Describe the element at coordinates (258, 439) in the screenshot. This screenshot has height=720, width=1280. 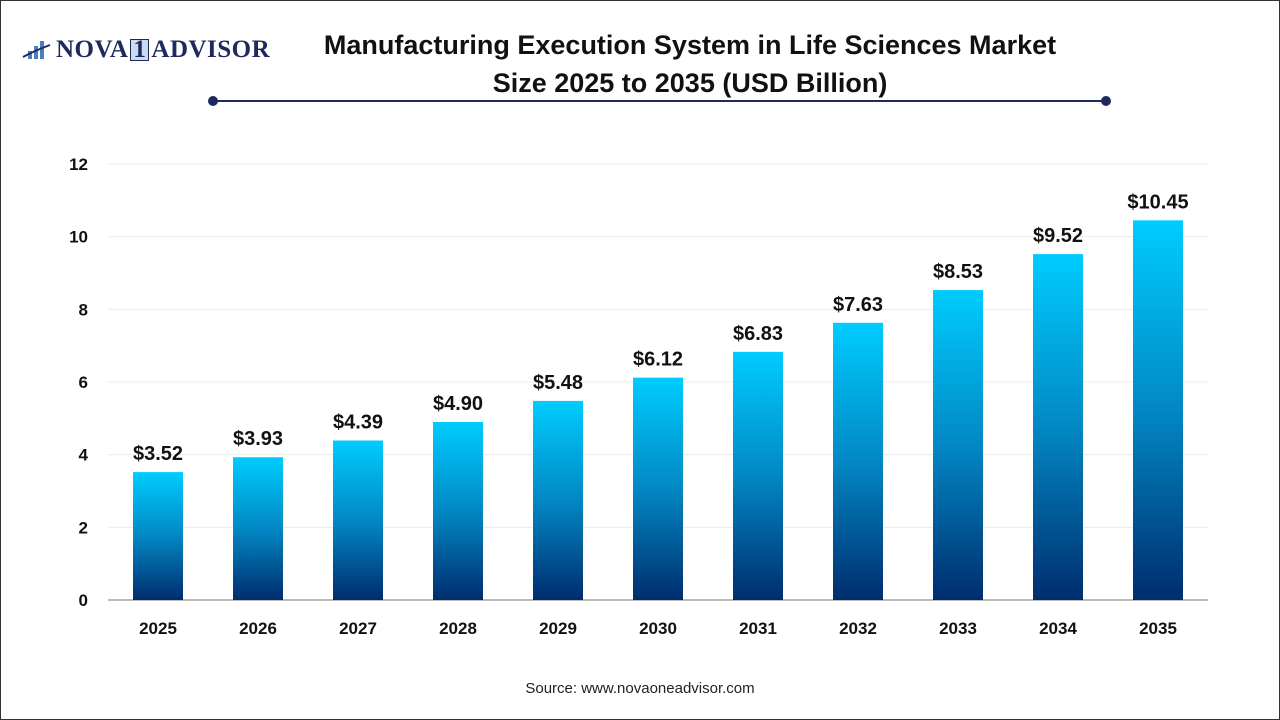
I see `data-label: $3.93` at that location.